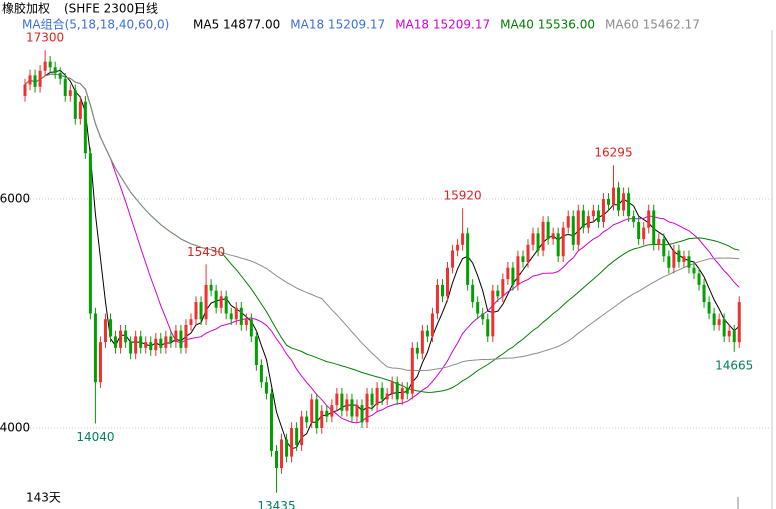  I want to click on period: 日线, so click(146, 9).